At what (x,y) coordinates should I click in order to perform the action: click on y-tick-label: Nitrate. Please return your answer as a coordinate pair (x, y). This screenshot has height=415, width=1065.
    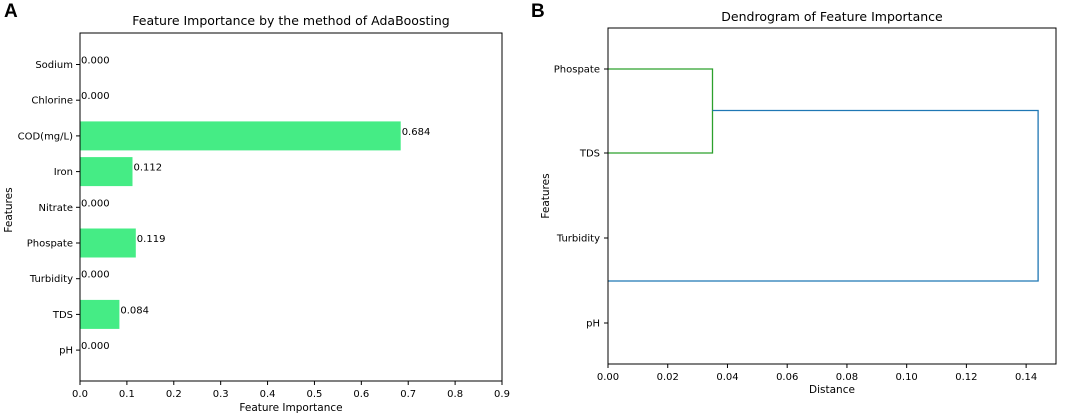
    Looking at the image, I should click on (56, 208).